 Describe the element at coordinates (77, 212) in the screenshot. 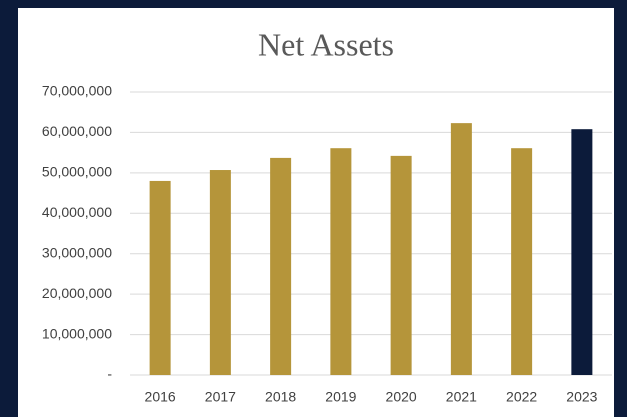

I see `y-tick-label: 40,000,000` at that location.